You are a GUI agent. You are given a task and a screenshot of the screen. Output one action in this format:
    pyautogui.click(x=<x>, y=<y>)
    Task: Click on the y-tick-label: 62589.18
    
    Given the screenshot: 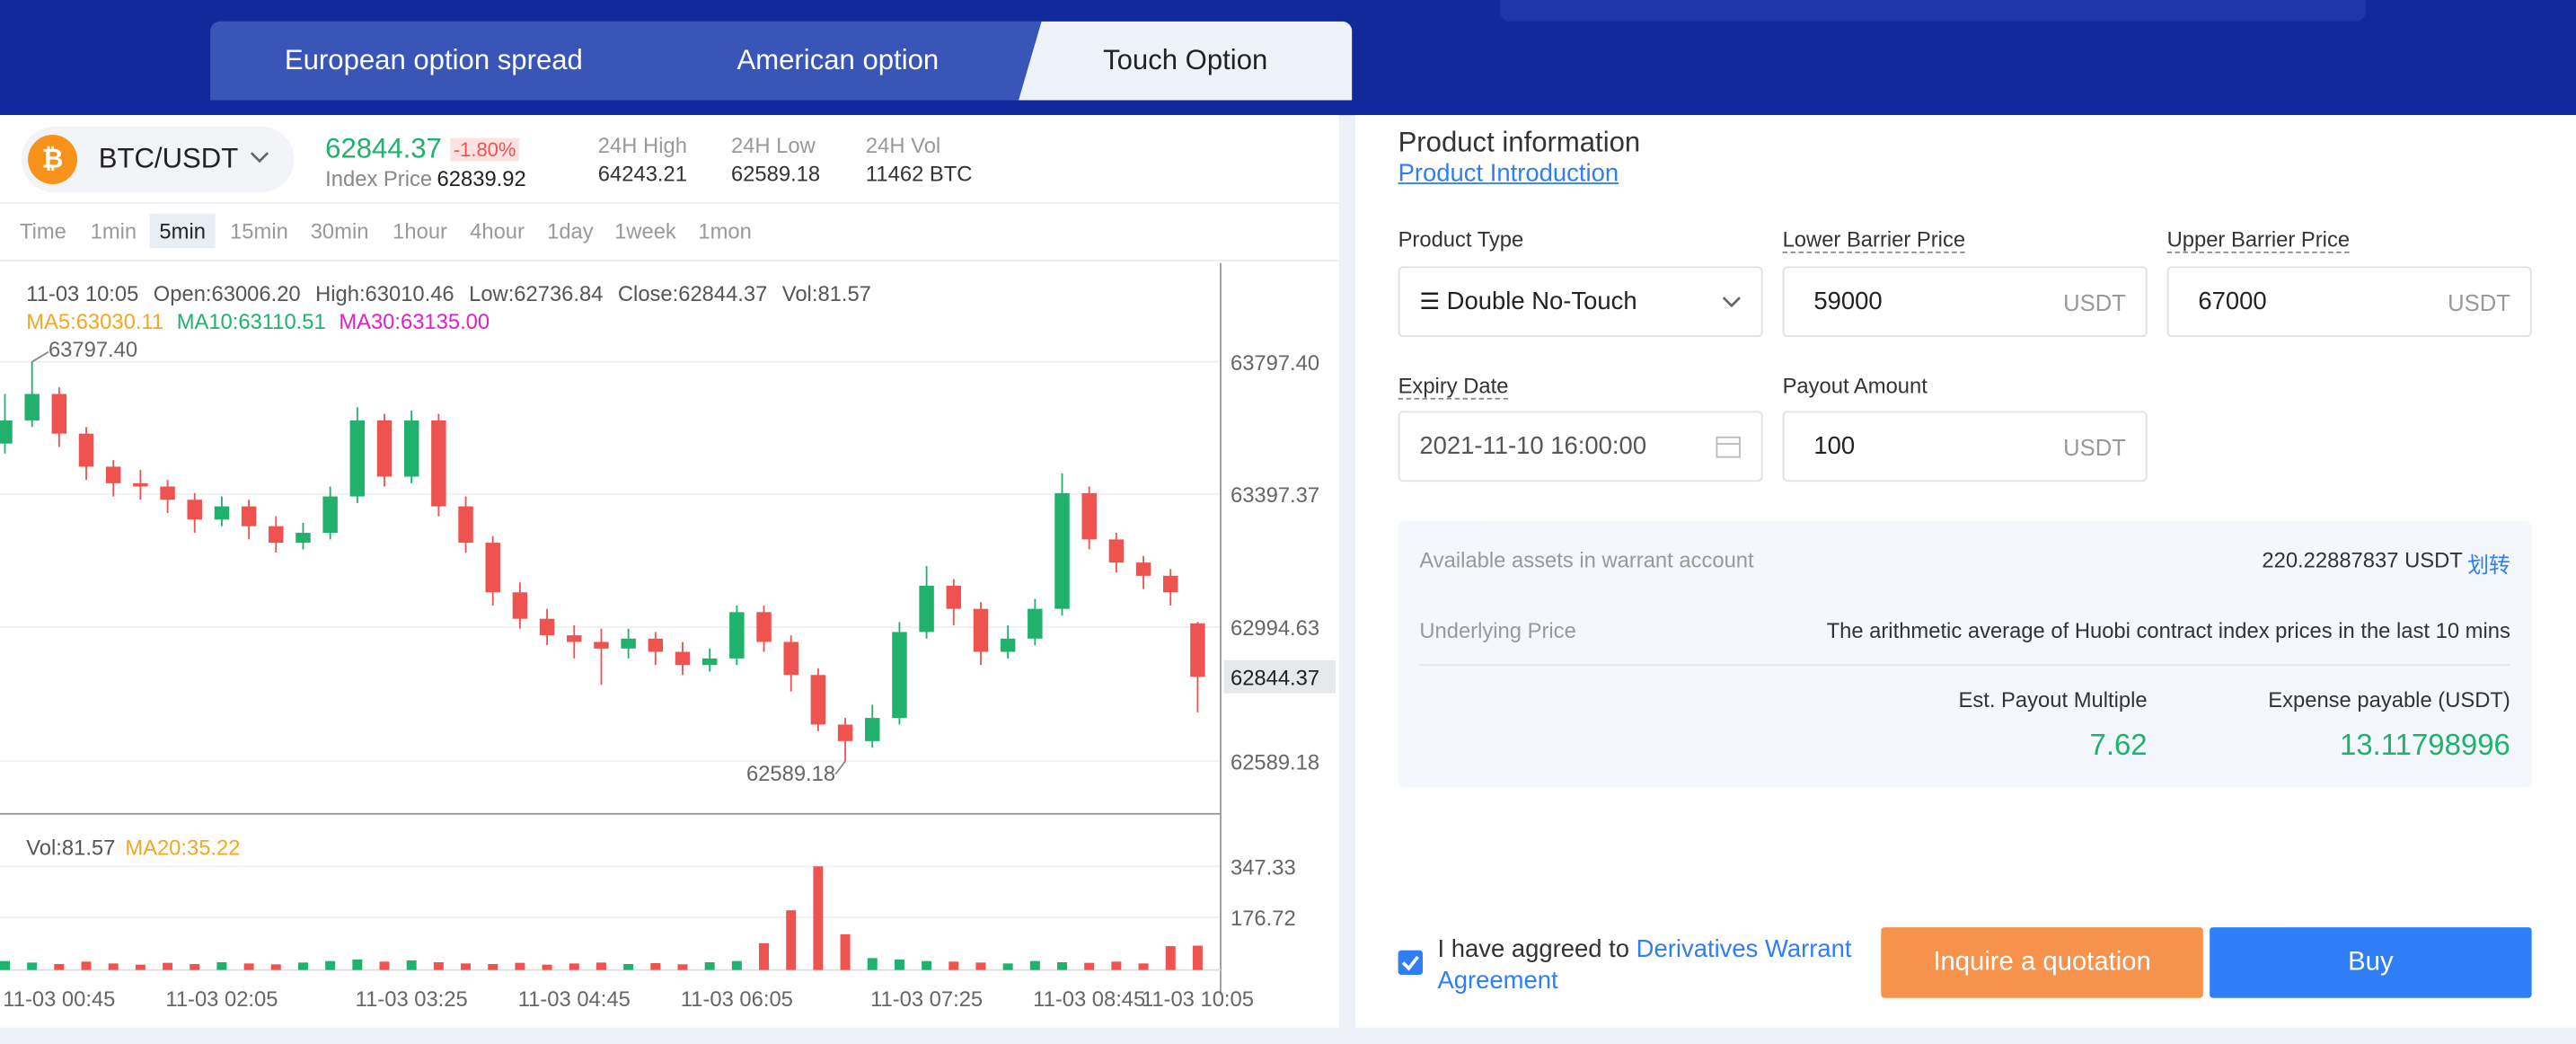 What is the action you would take?
    pyautogui.click(x=1275, y=762)
    